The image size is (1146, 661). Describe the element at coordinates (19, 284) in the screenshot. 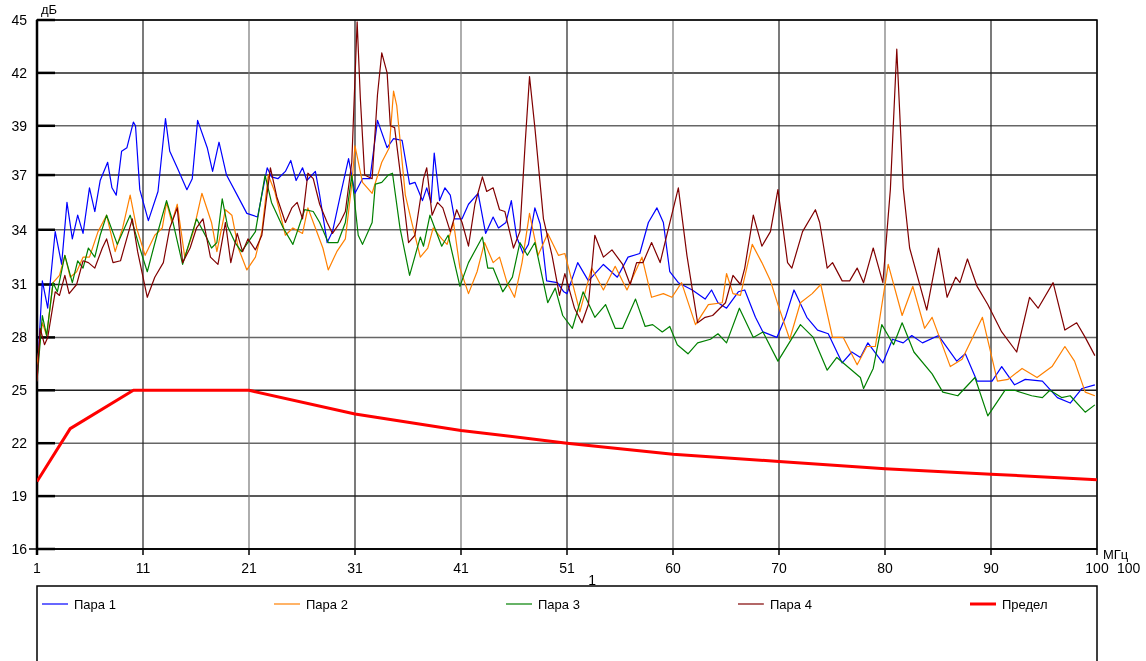

I see `y-tick-label: 31` at that location.